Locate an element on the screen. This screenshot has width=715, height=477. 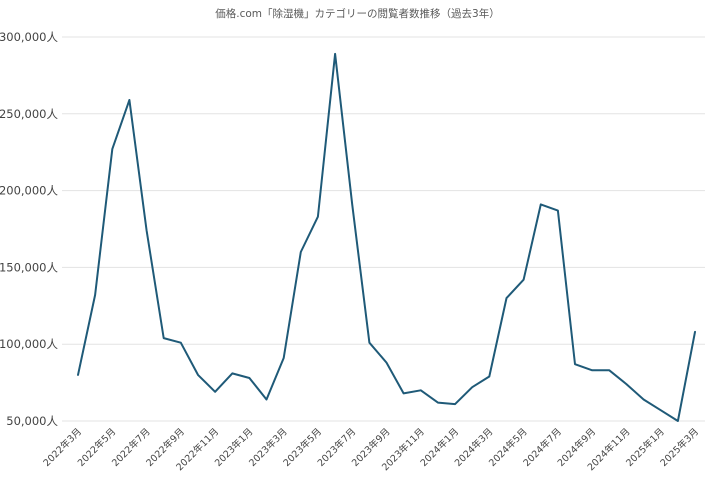
y-tick-label: 100,000人 is located at coordinates (29, 344).